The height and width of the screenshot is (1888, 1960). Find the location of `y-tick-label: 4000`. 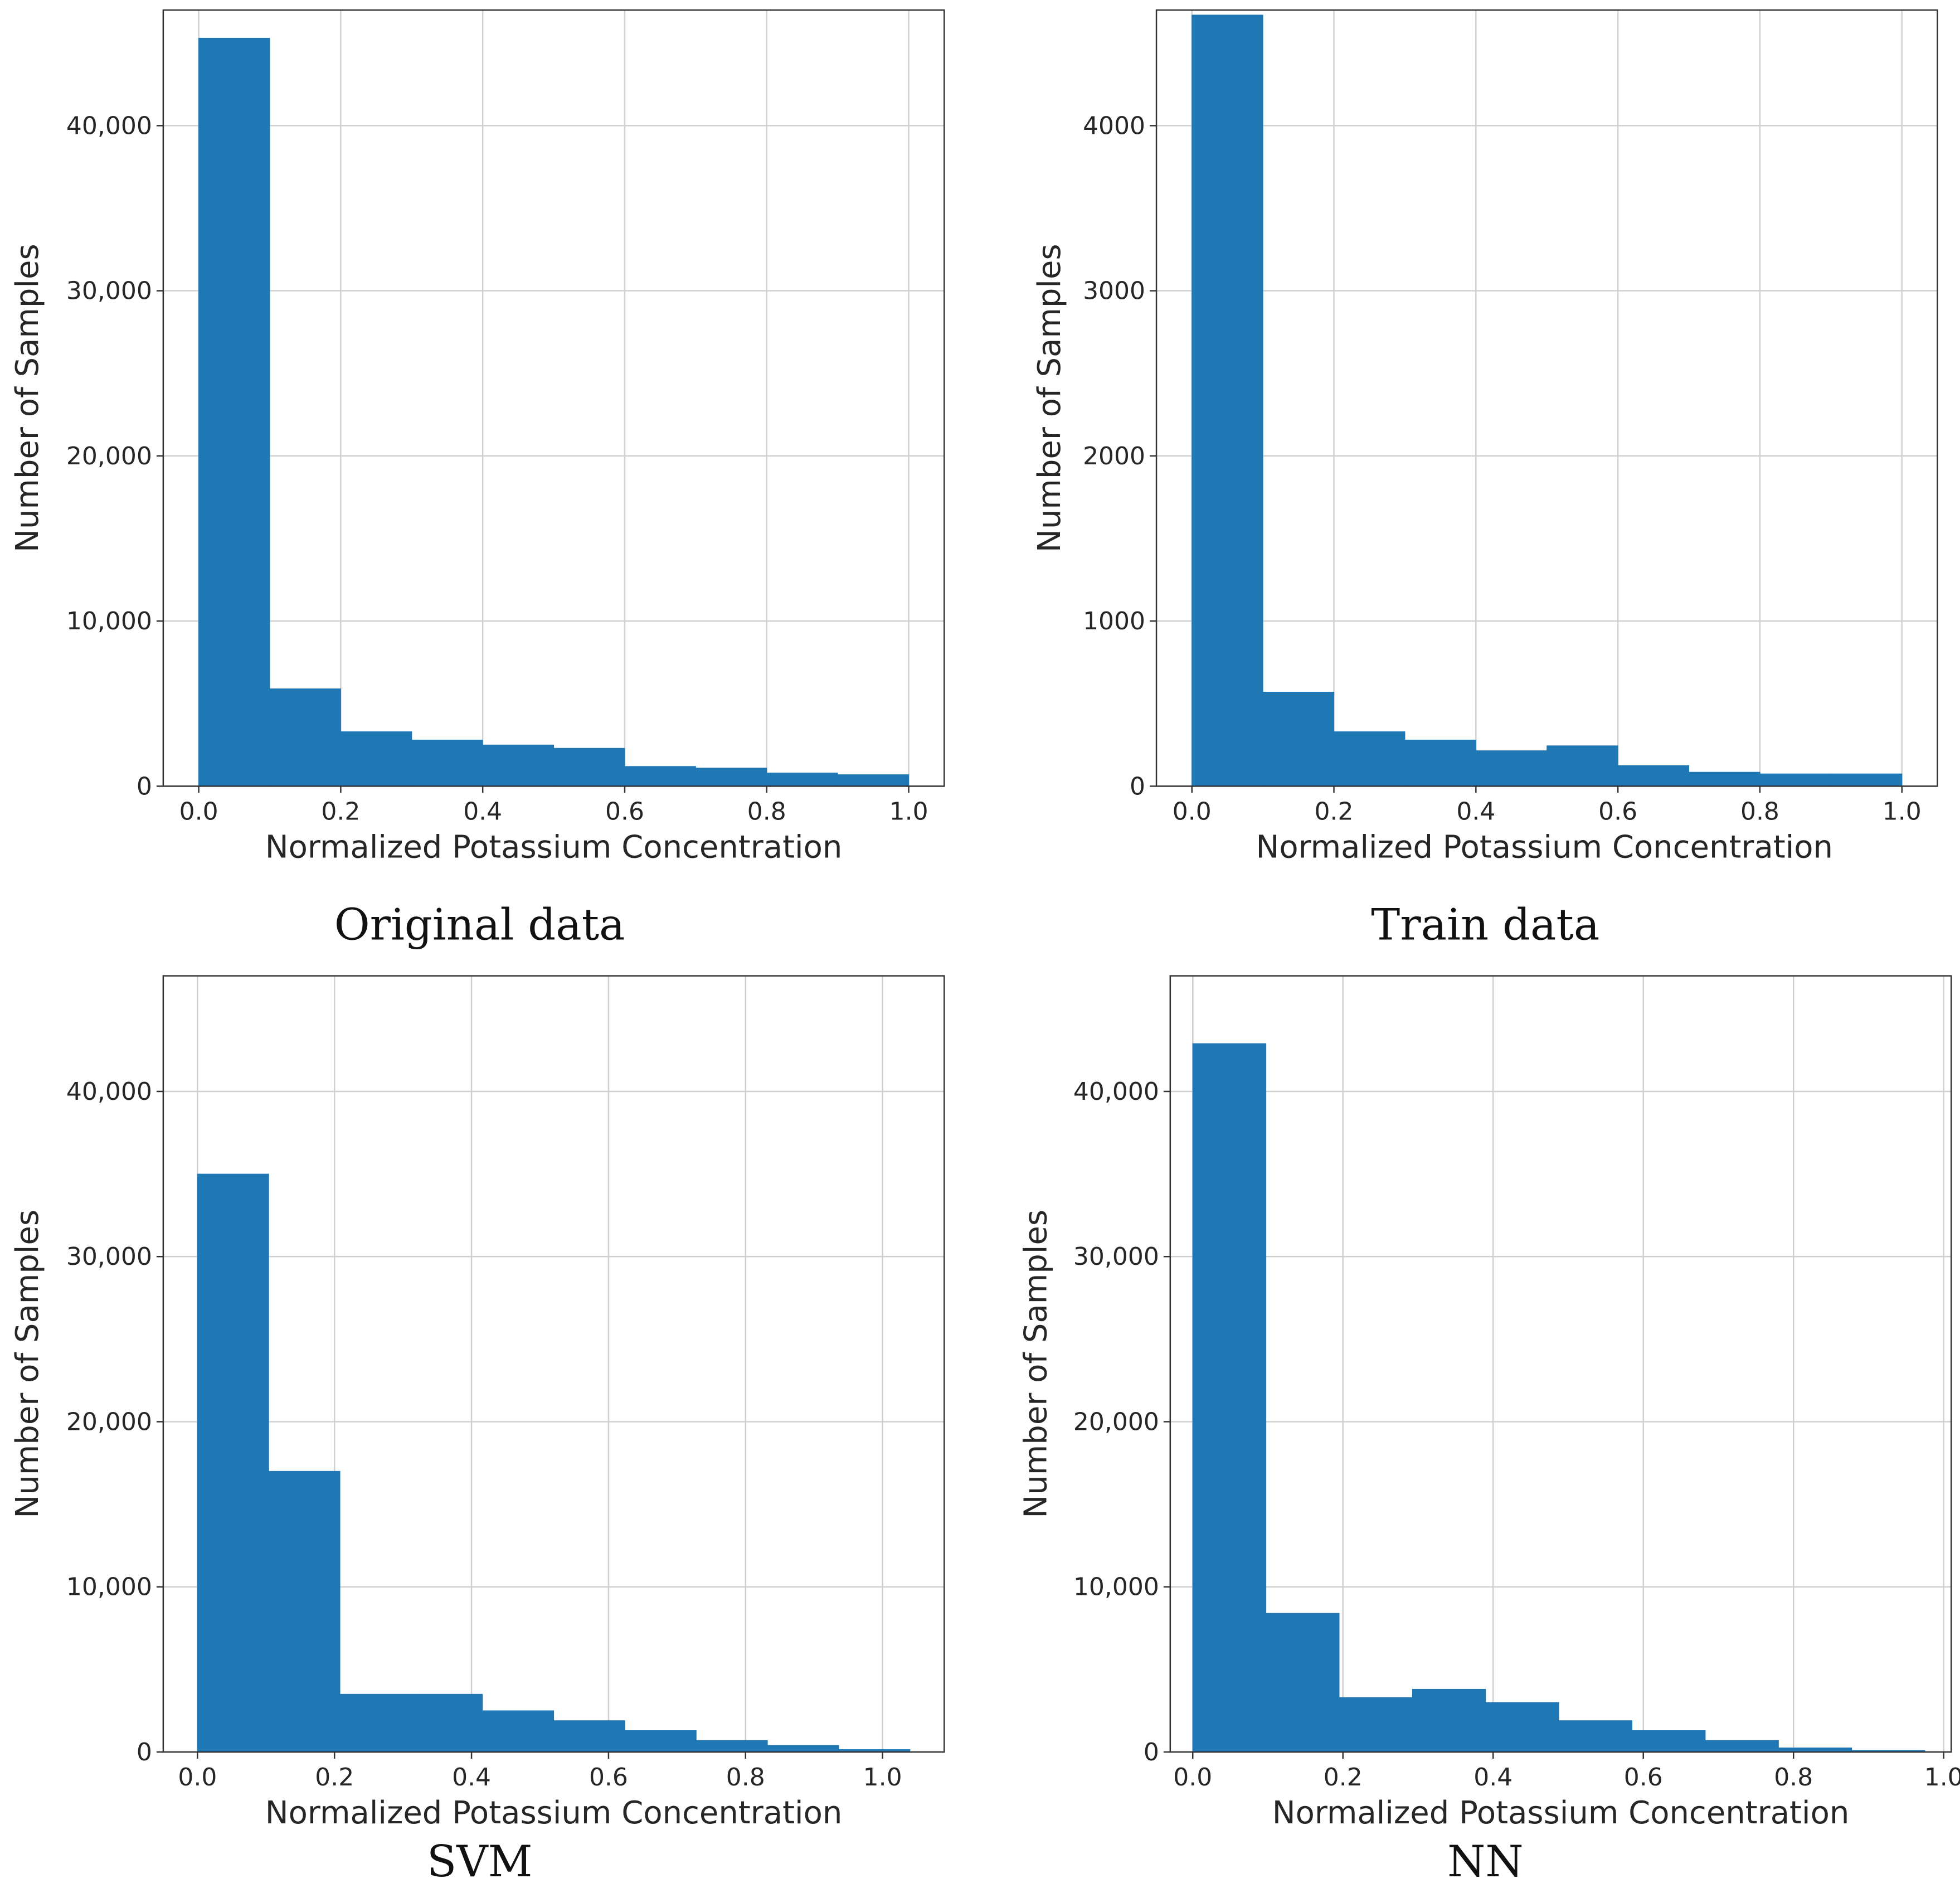

y-tick-label: 4000 is located at coordinates (1114, 126).